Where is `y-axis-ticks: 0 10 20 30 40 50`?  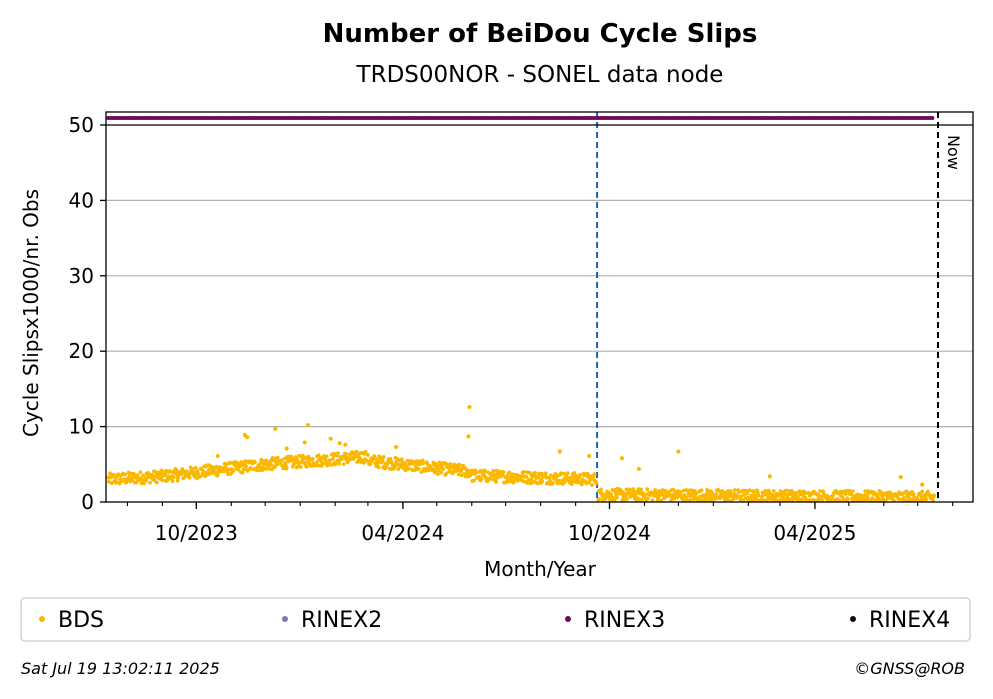 y-axis-ticks: 0 10 20 30 40 50 is located at coordinates (87, 313).